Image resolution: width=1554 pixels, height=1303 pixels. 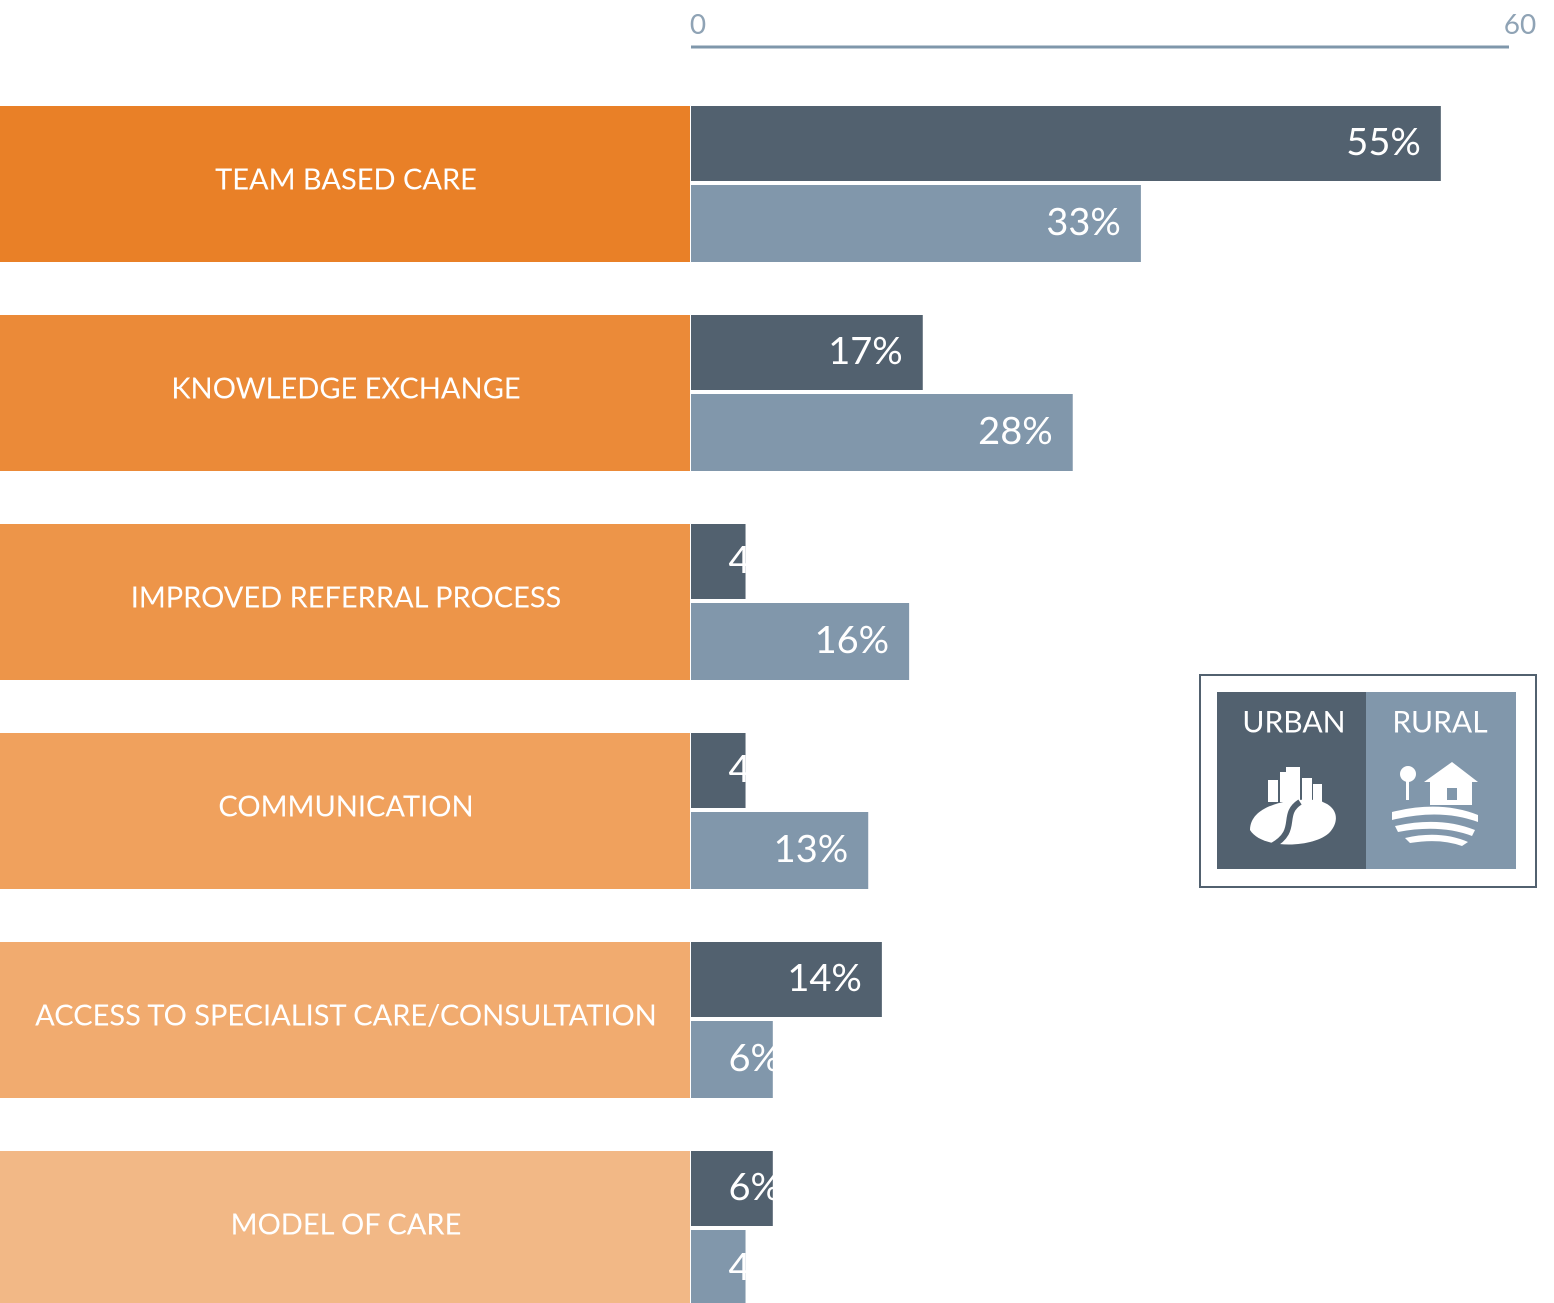 What do you see at coordinates (811, 848) in the screenshot?
I see `value-label: 13%` at bounding box center [811, 848].